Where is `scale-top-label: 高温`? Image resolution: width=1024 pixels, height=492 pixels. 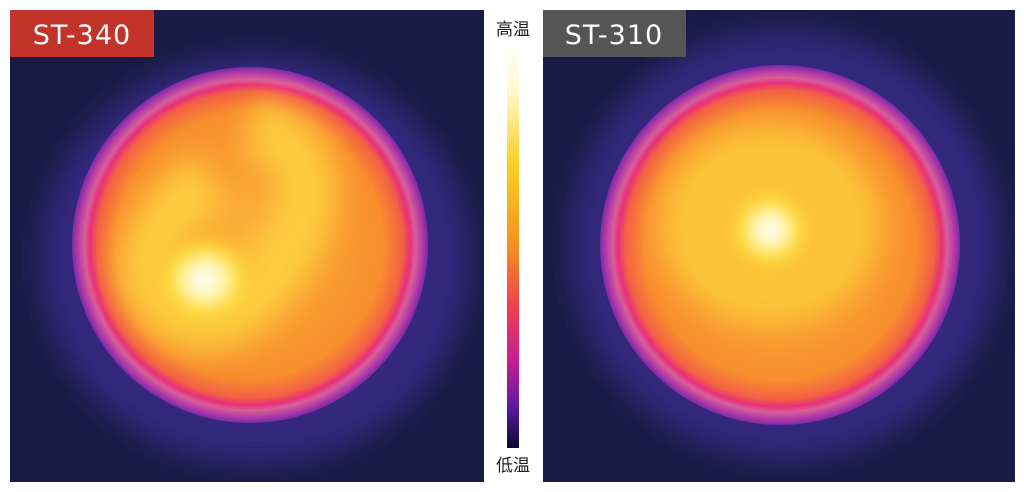
scale-top-label: 高温 is located at coordinates (513, 30).